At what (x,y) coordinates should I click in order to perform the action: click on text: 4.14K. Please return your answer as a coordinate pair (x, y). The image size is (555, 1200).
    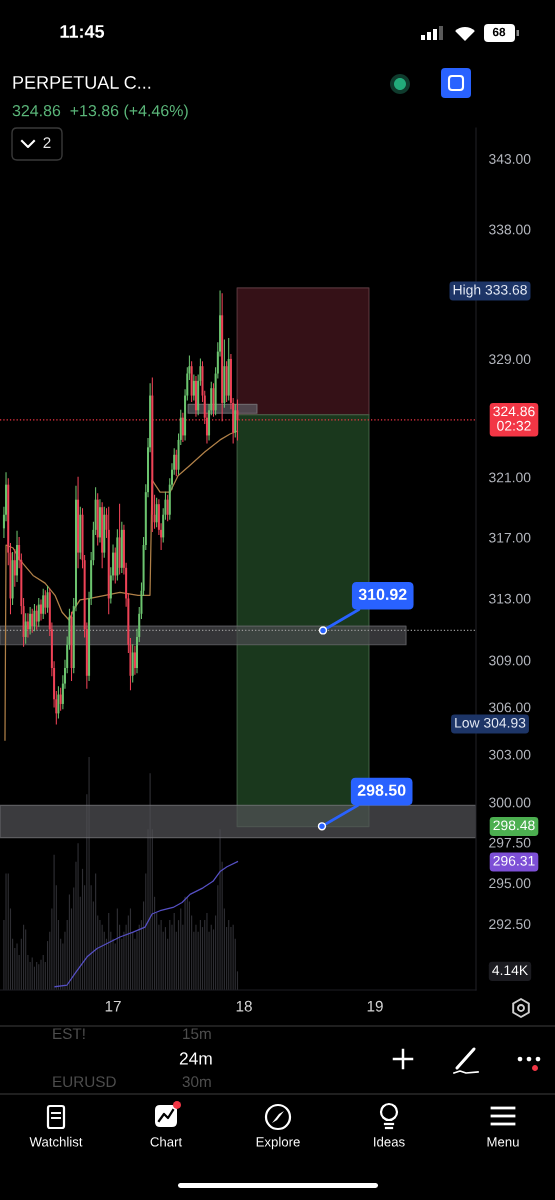
    Looking at the image, I should click on (510, 970).